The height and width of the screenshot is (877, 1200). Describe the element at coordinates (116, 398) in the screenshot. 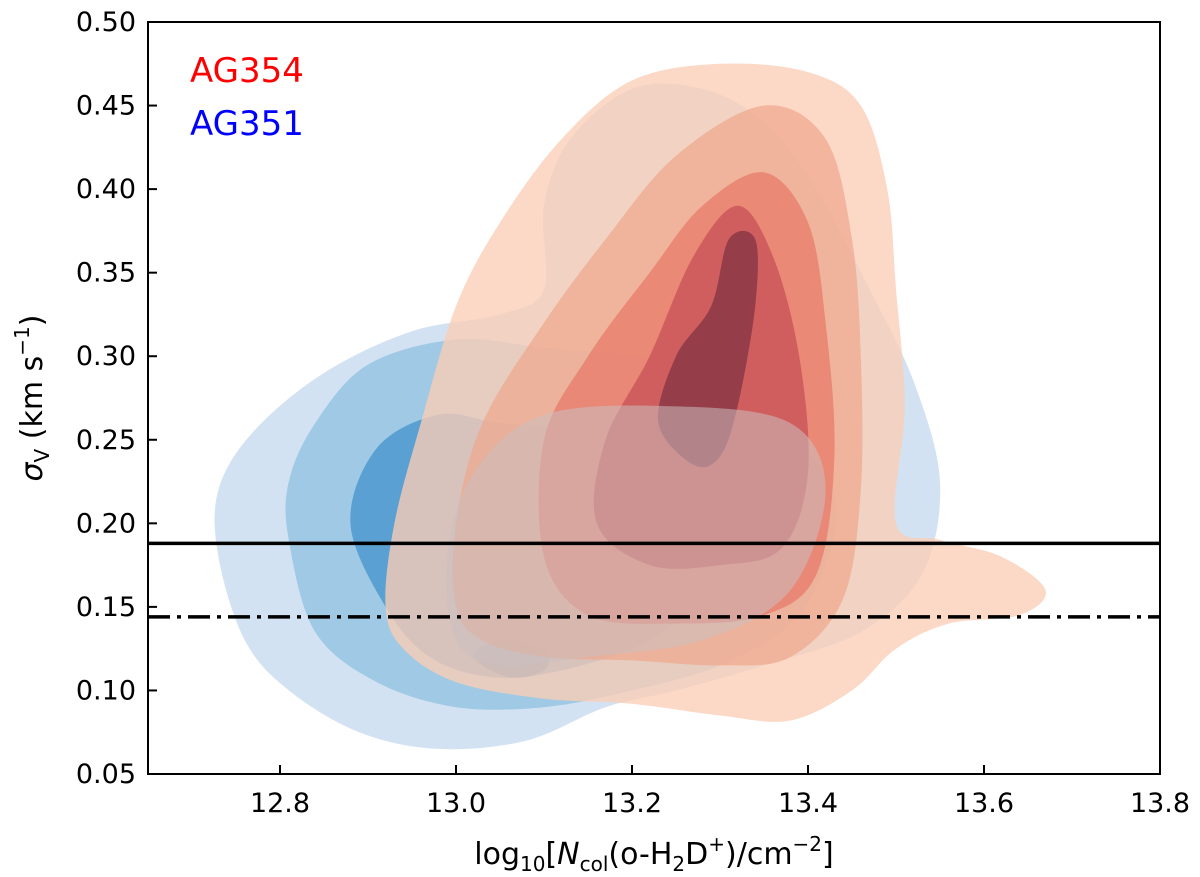

I see `y-axis-ticks: 0.05 0.10 0.15 0.20 0.25 0.30 0.35 0.40 0.45 0.50` at that location.